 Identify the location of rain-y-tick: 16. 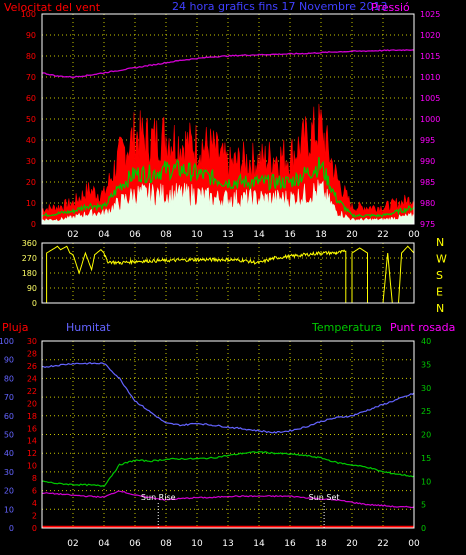
(32, 428).